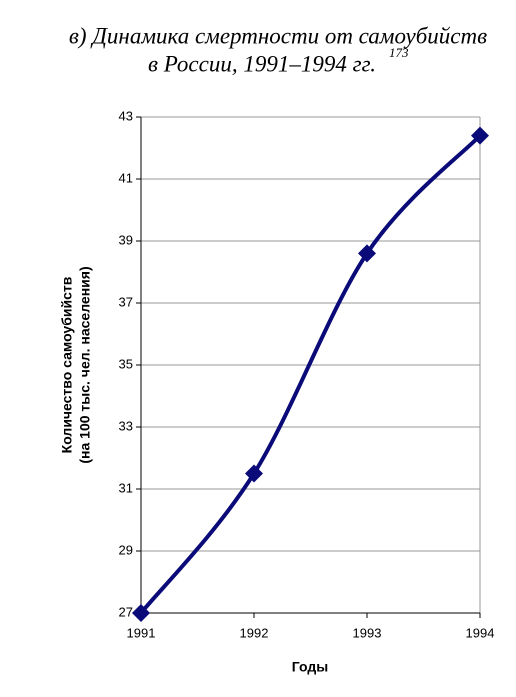 The height and width of the screenshot is (697, 516). I want to click on title-footnote: 173, so click(399, 52).